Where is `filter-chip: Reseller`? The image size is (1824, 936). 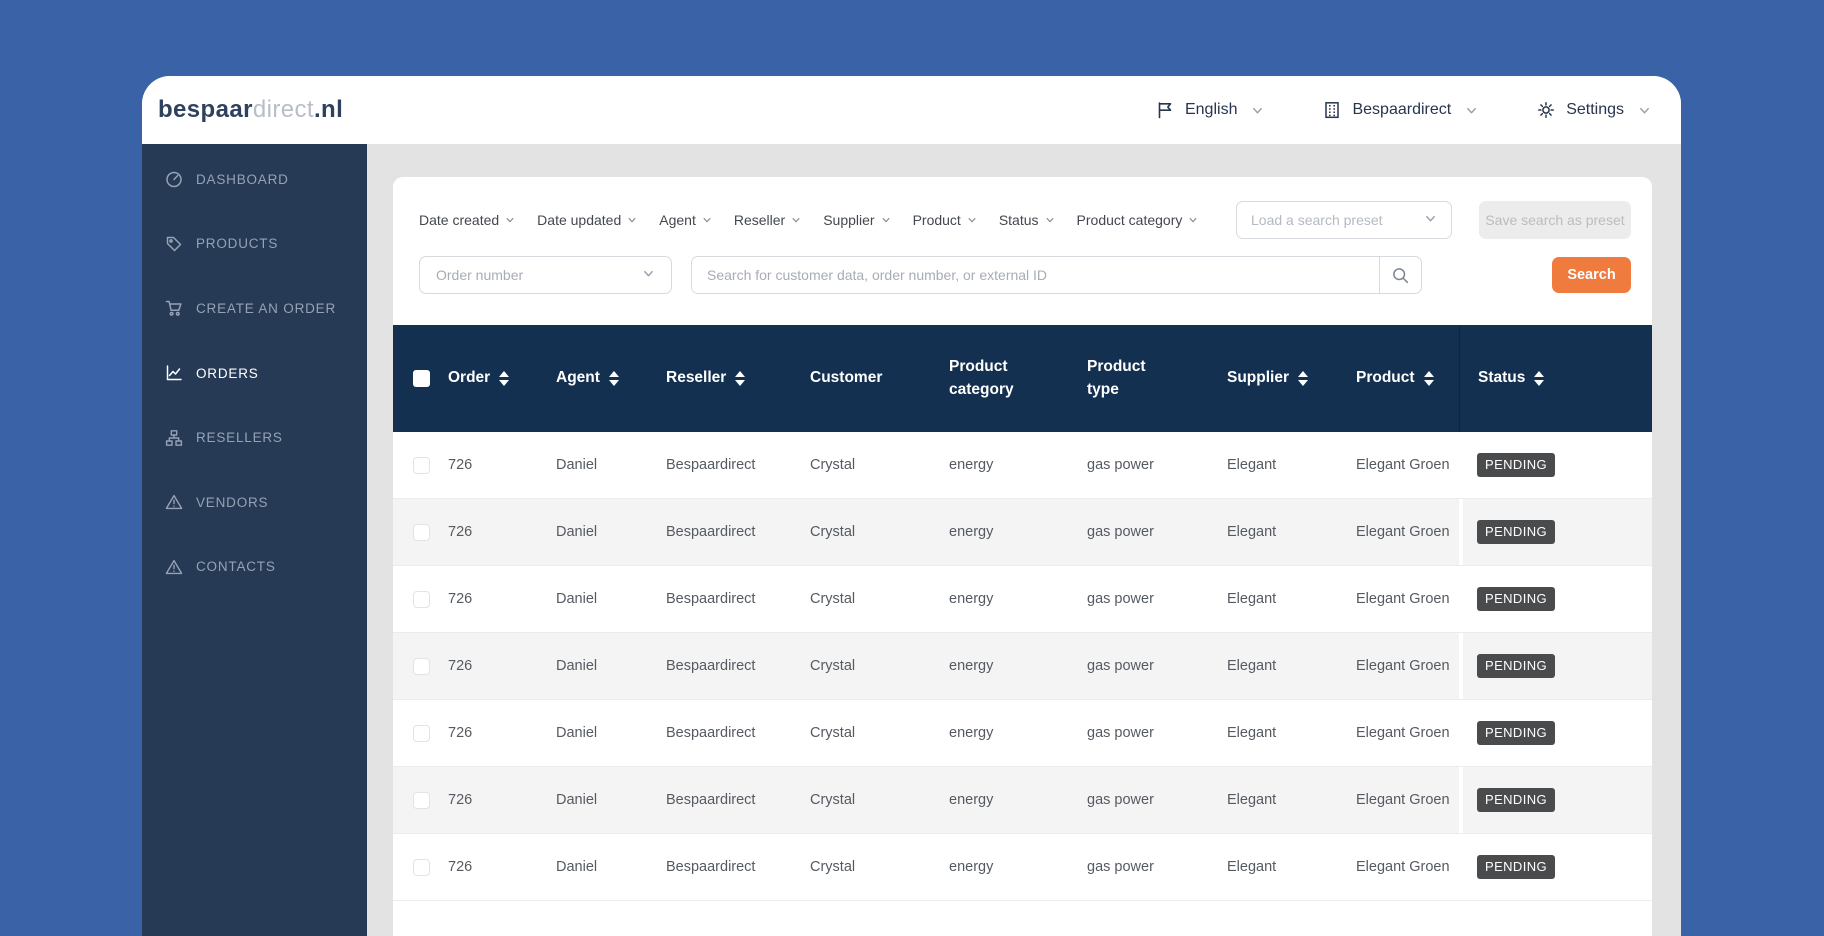
filter-chip: Reseller is located at coordinates (767, 220).